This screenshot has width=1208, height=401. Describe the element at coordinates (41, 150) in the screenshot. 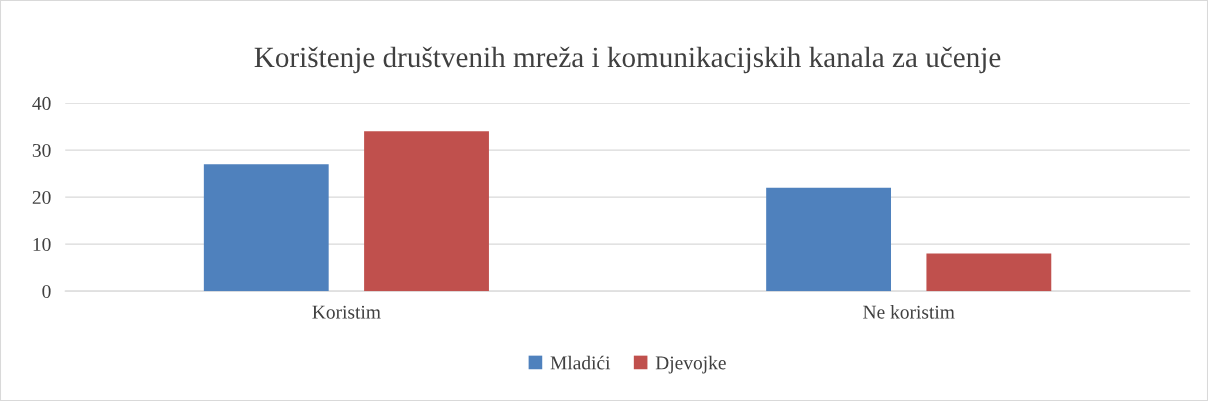

I see `y-tick-label: 30` at that location.